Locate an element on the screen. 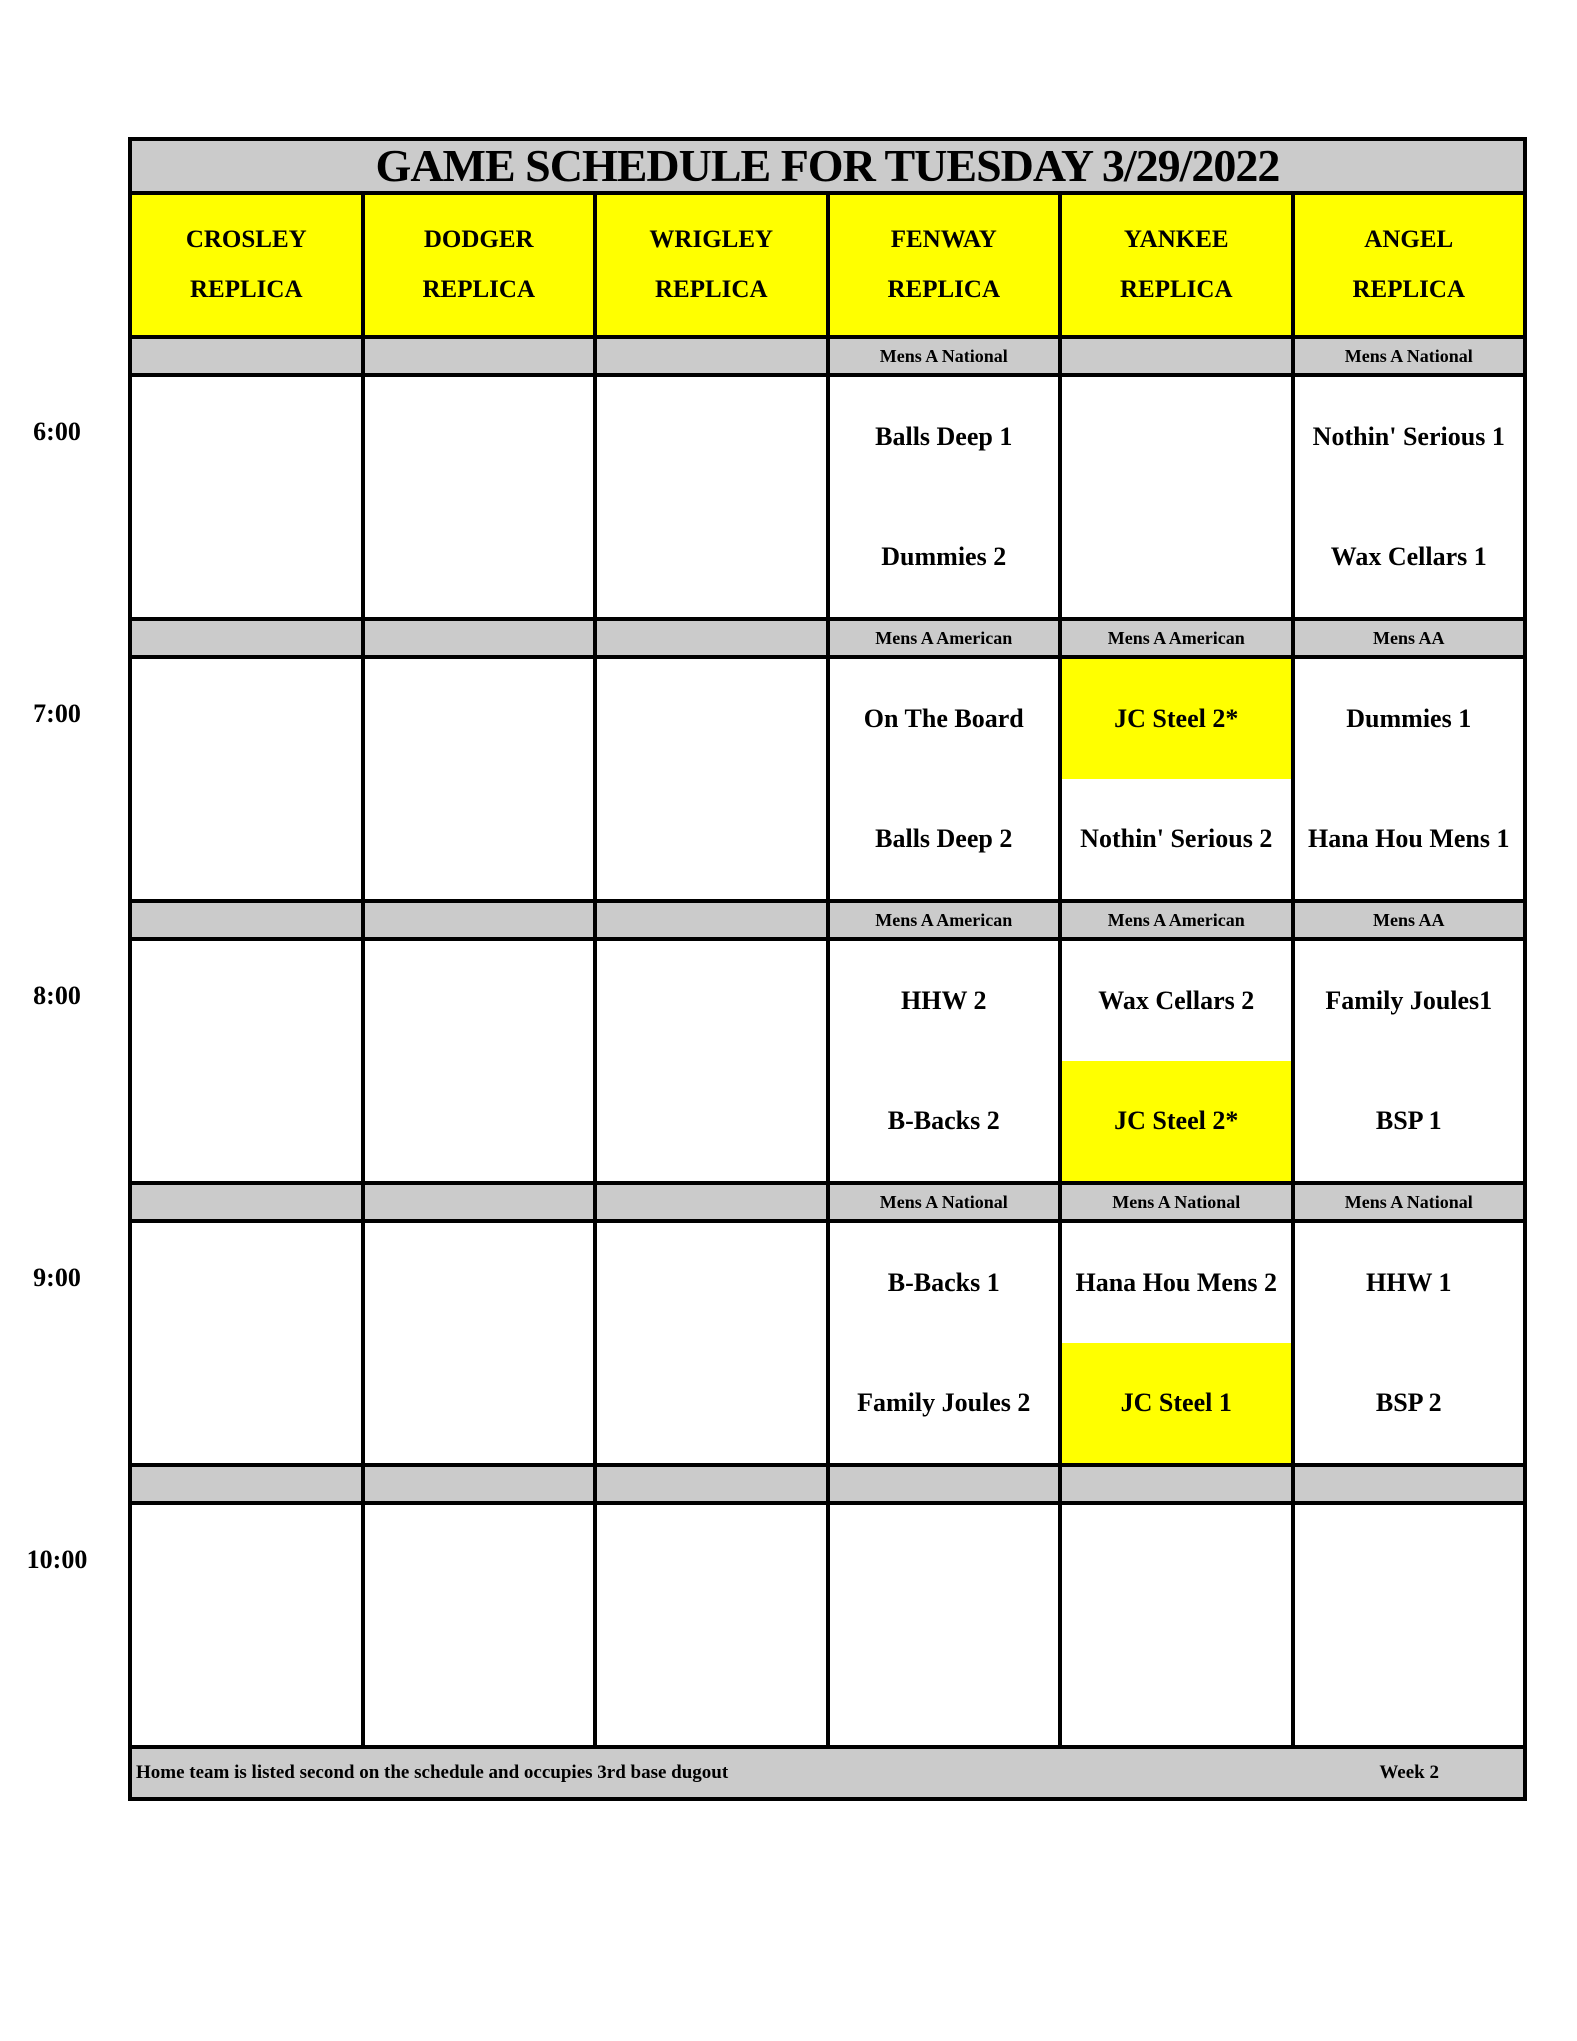  team-entry: Family Joules1 is located at coordinates (1409, 1000).